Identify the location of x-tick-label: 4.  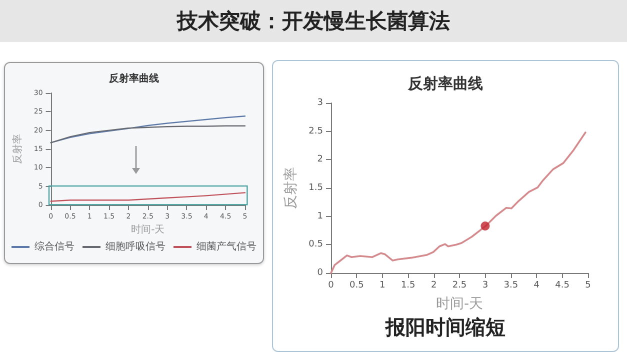
(537, 285).